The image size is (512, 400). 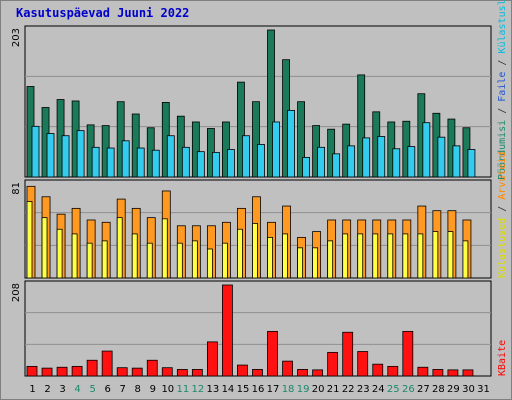 What do you see at coordinates (198, 389) in the screenshot?
I see `day-label-12: 12` at bounding box center [198, 389].